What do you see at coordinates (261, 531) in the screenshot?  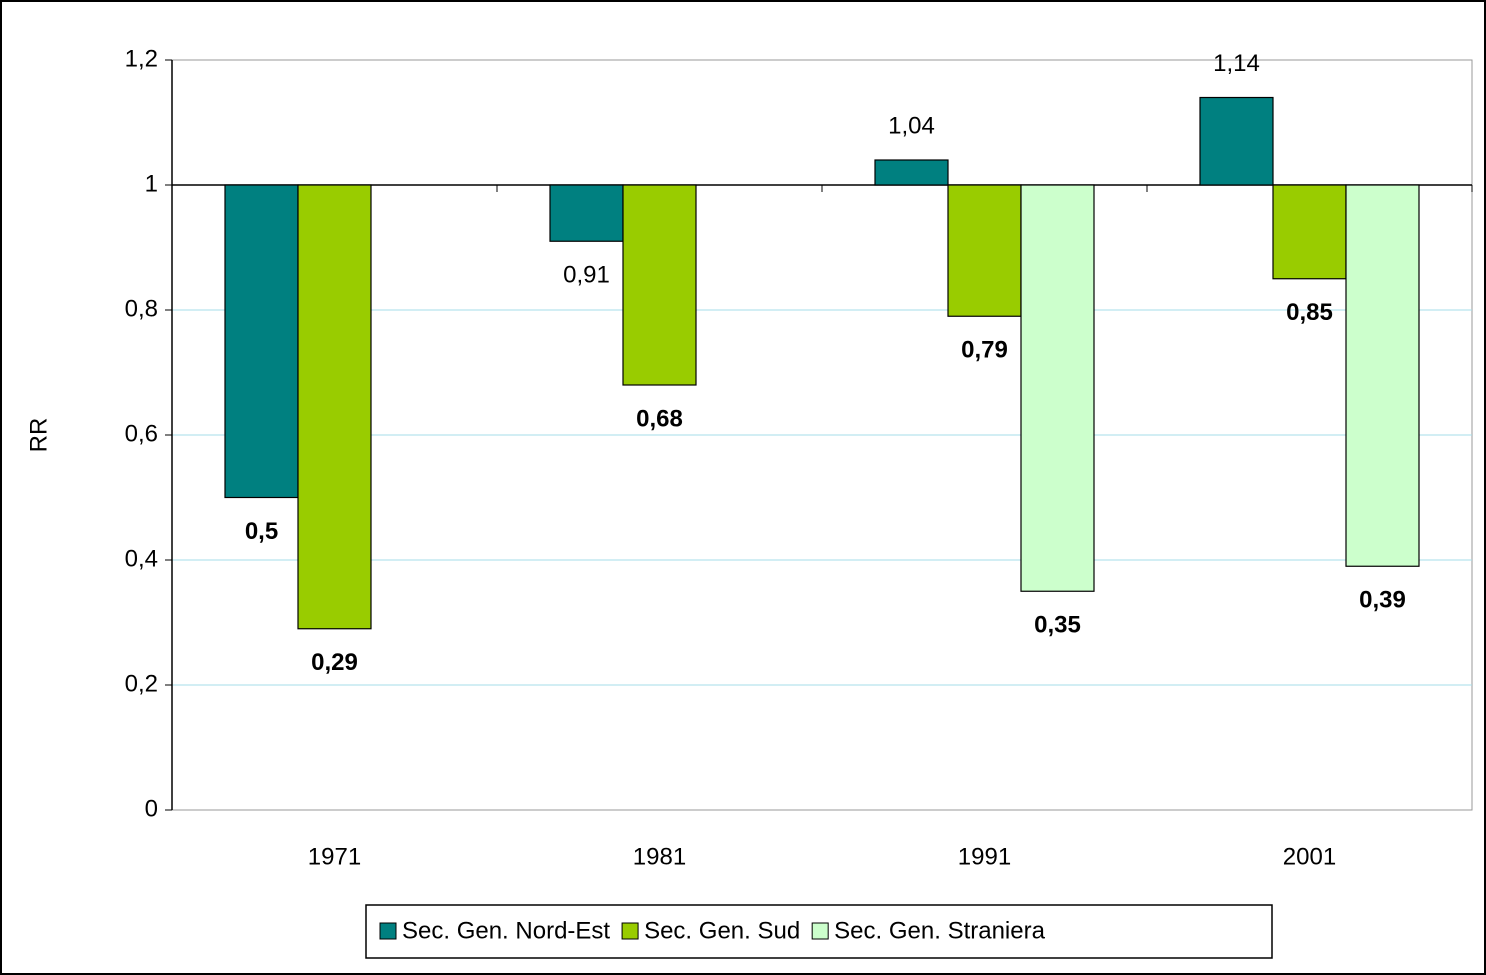 I see `value-label: 0,5` at bounding box center [261, 531].